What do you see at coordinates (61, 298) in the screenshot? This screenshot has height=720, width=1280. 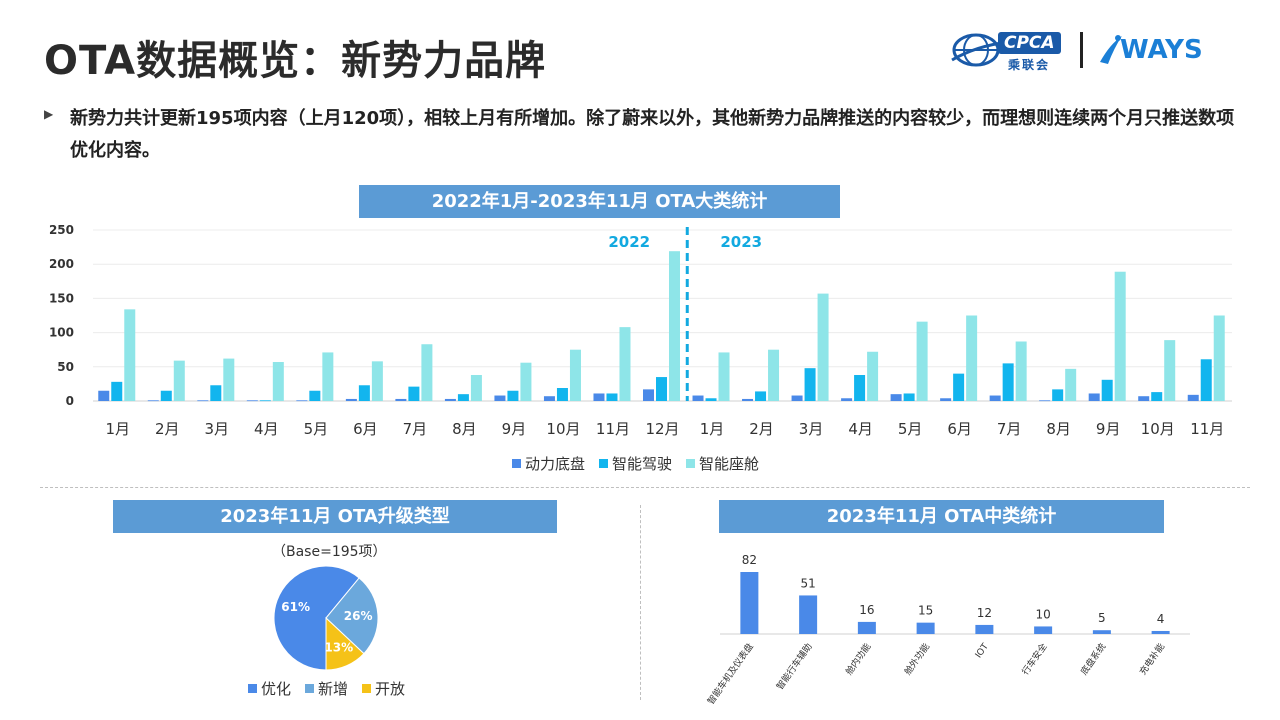 I see `y-tick-label: 150` at bounding box center [61, 298].